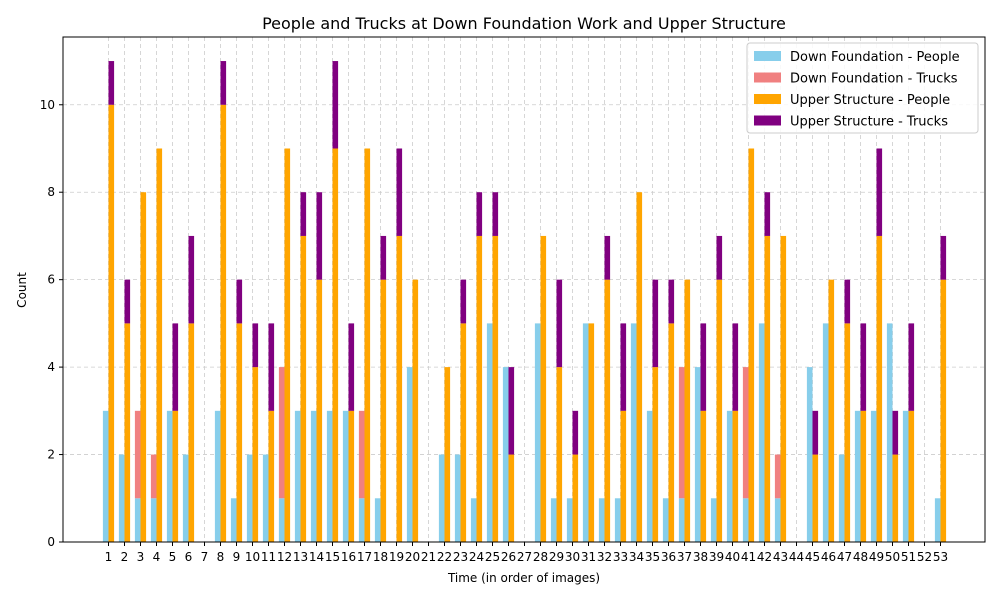  Describe the element at coordinates (460, 557) in the screenshot. I see `x-tick-label: 23` at that location.